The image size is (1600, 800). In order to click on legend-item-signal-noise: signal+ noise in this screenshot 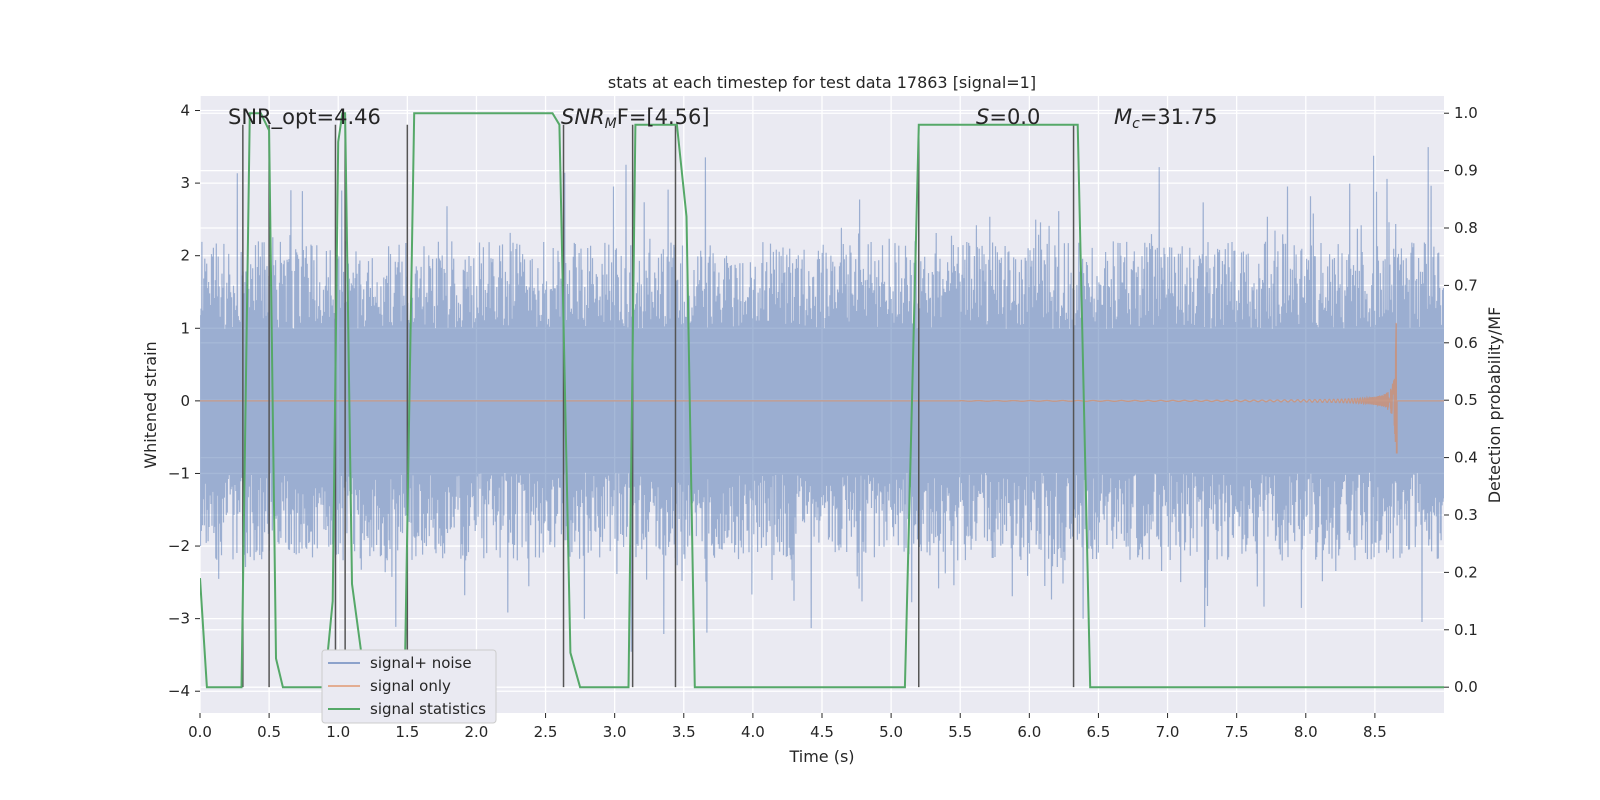, I will do `click(400, 663)`.